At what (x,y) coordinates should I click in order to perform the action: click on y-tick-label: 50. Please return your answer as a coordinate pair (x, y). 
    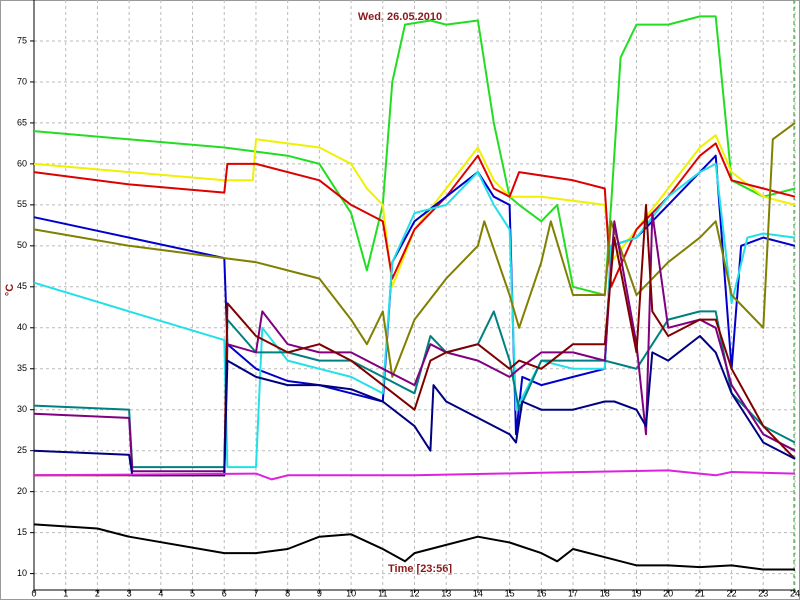
    Looking at the image, I should click on (22, 245).